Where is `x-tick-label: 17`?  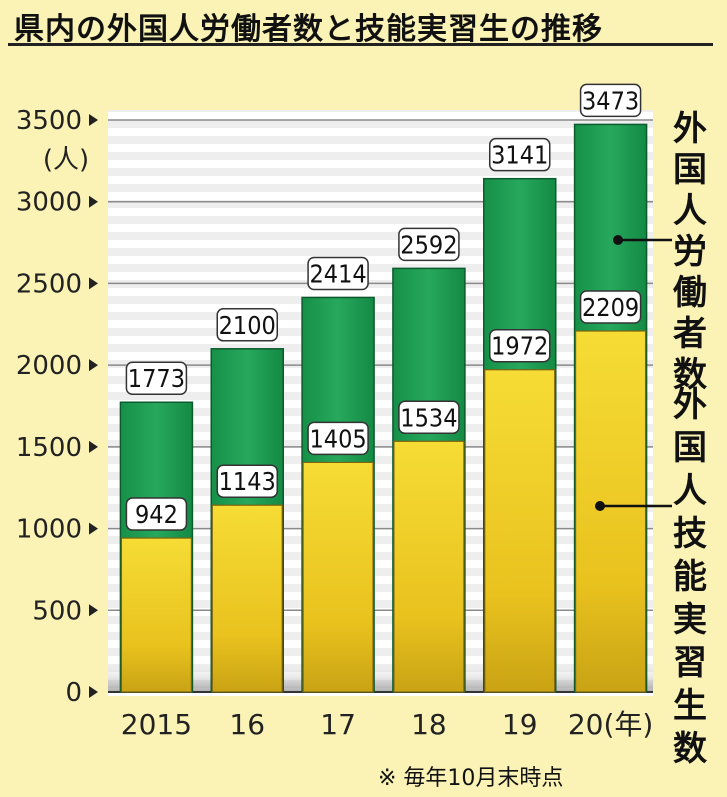
x-tick-label: 17 is located at coordinates (338, 724).